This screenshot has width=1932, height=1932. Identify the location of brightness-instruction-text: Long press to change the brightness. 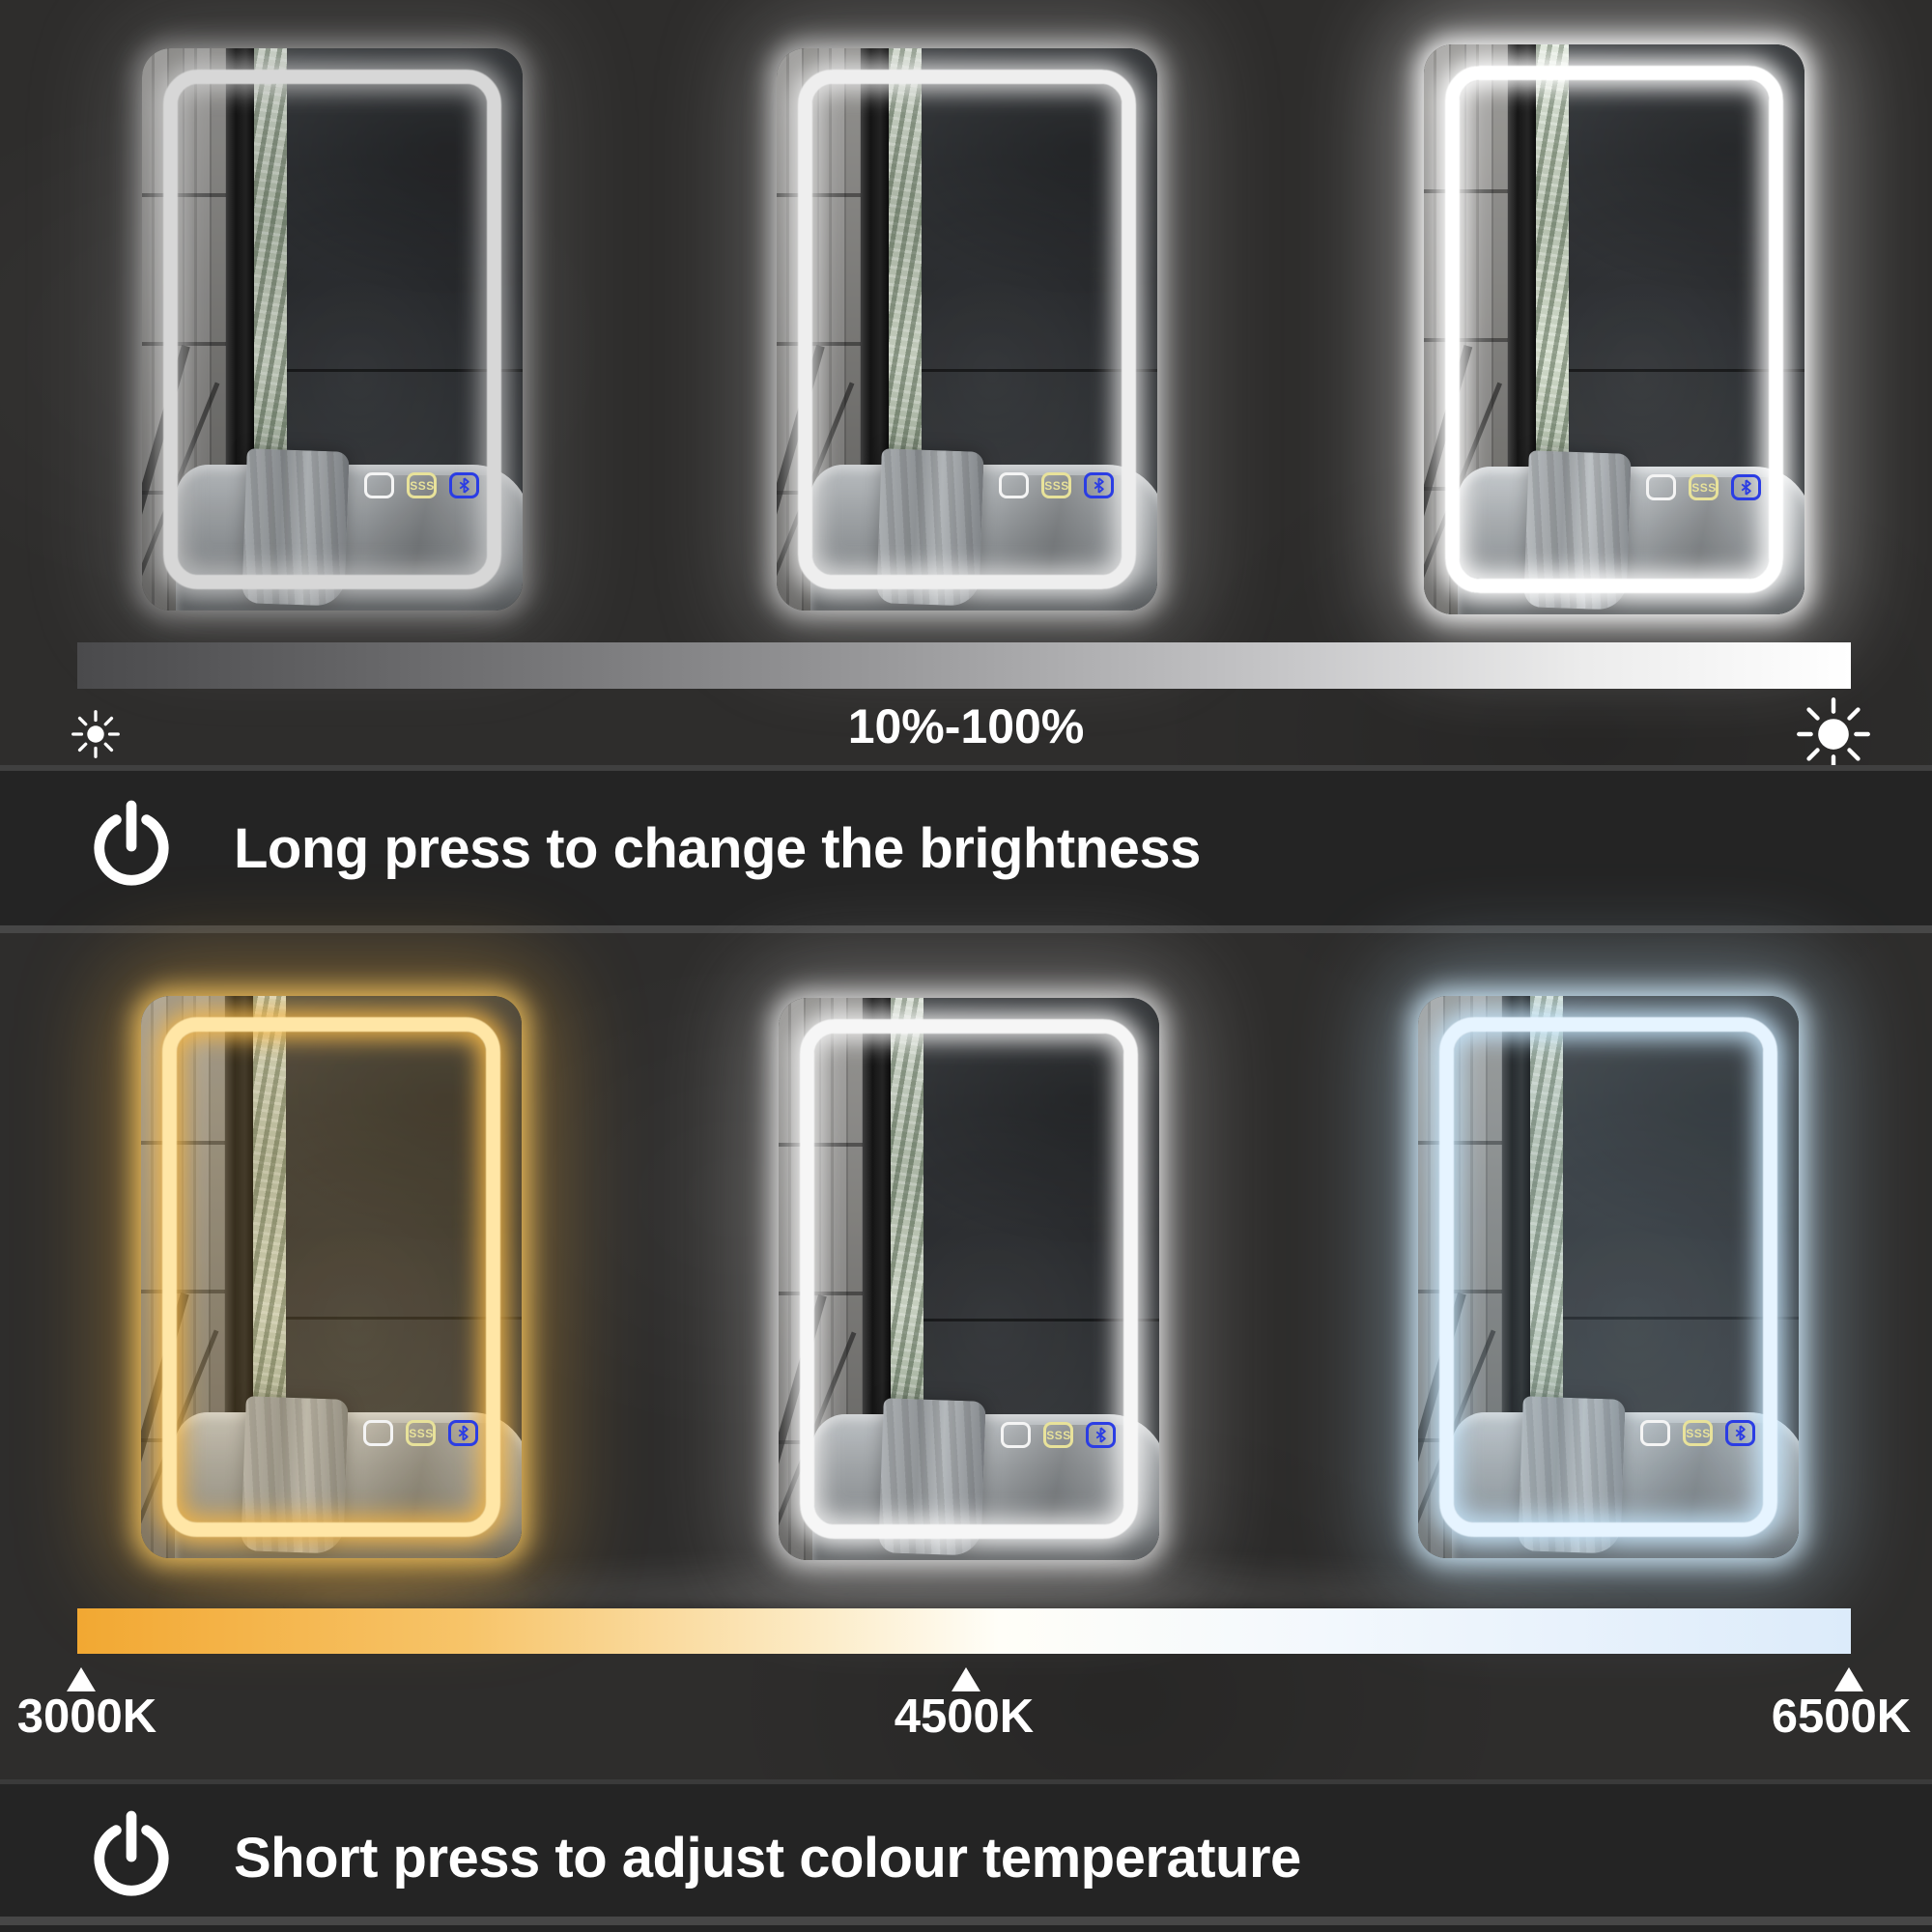
(717, 848).